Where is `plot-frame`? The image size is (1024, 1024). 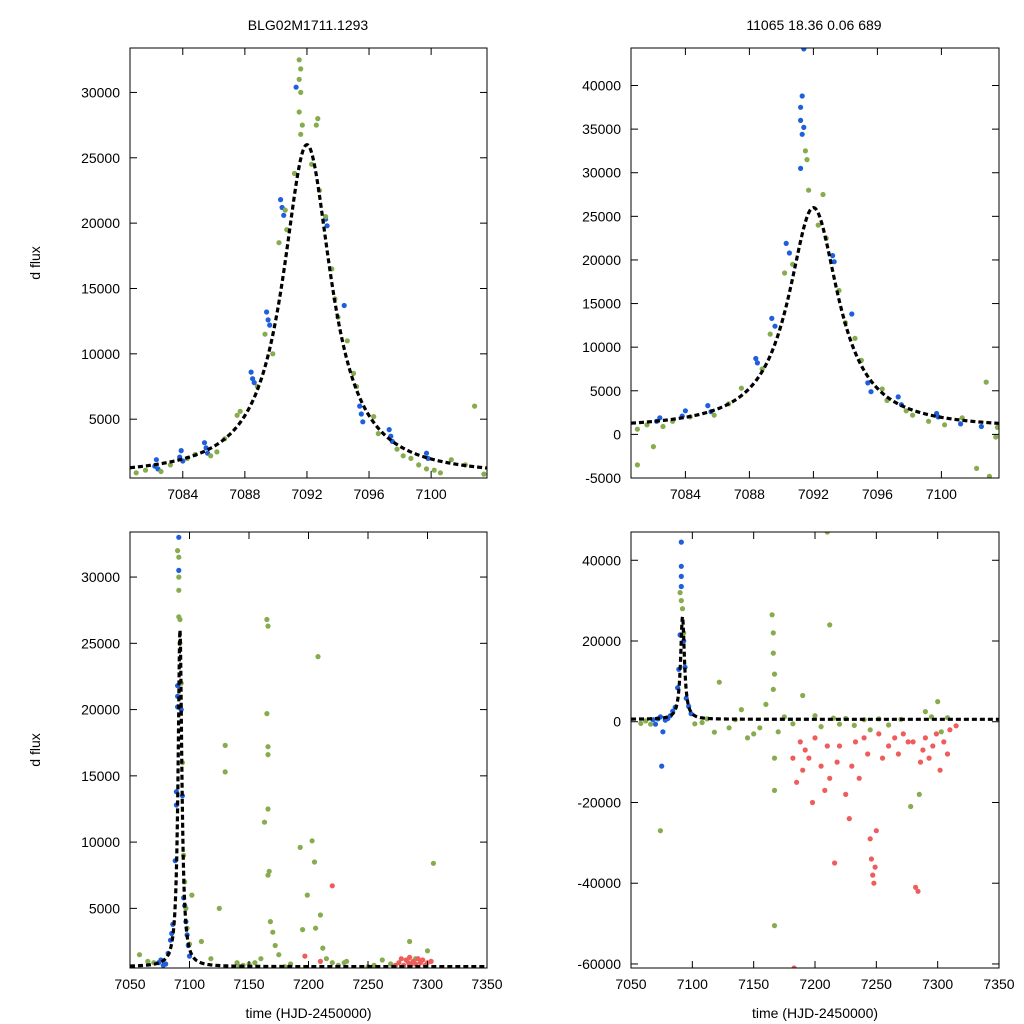
plot-frame is located at coordinates (308, 750).